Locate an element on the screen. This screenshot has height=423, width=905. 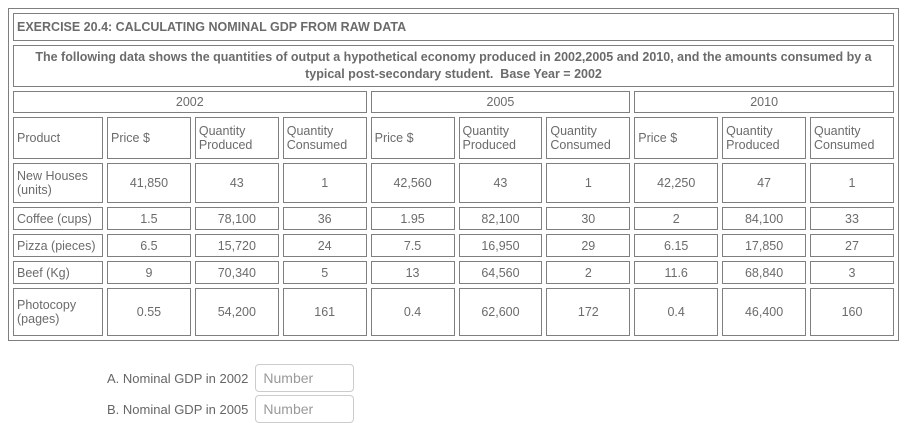
product-label: Coffee (cups) is located at coordinates (58, 218).